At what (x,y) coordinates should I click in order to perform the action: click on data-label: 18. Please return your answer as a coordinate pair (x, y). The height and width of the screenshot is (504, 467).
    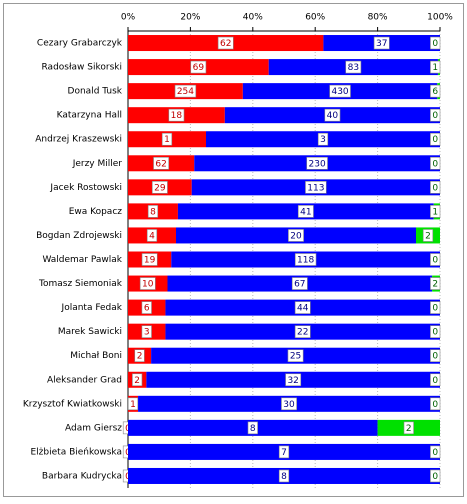
    Looking at the image, I should click on (177, 116).